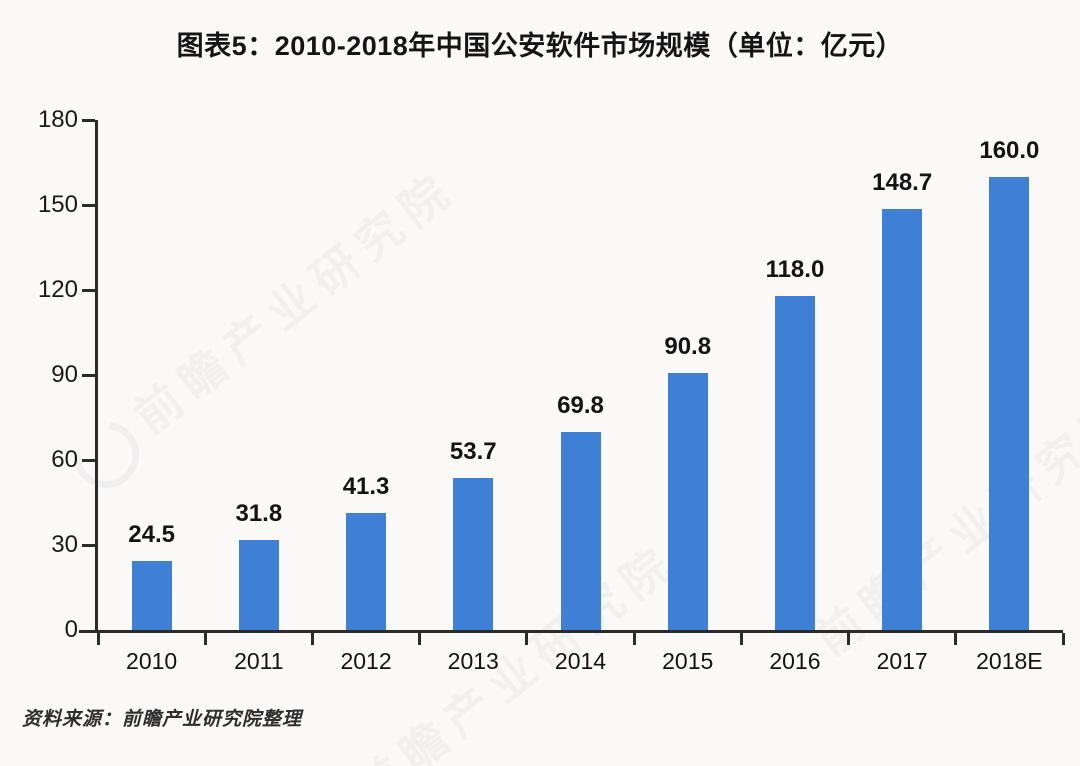  What do you see at coordinates (258, 584) in the screenshot?
I see `bar-2011` at bounding box center [258, 584].